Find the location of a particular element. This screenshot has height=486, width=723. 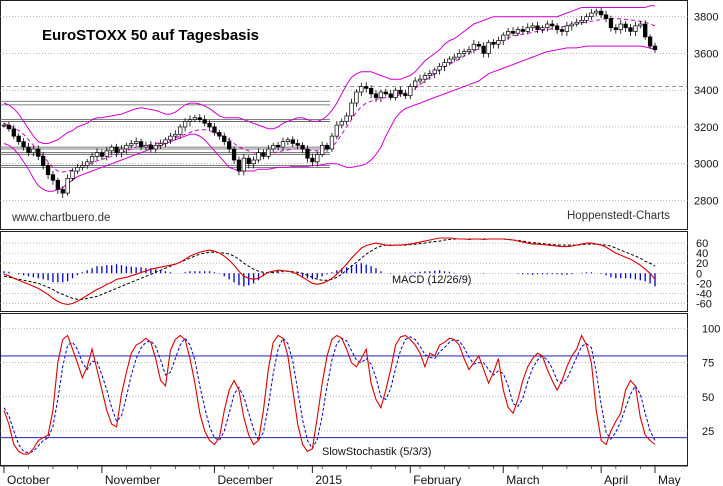

chart-title: EuroSTOXX 50 auf Tagesbasis is located at coordinates (150, 35).